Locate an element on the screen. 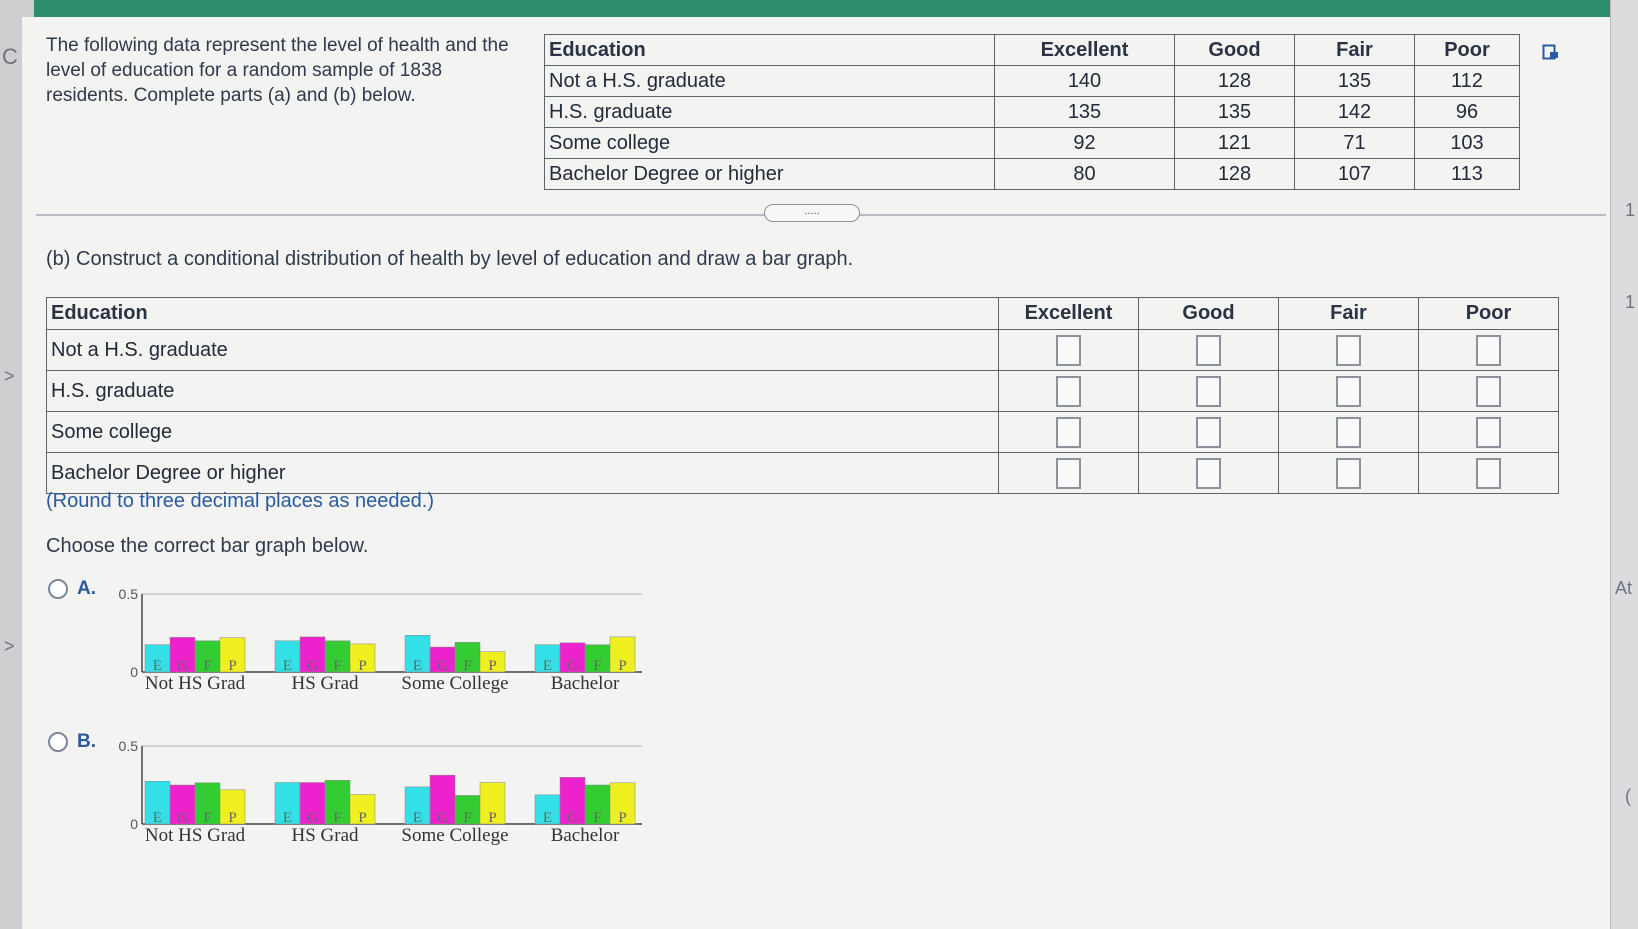  table-cell: 80 is located at coordinates (1084, 174).